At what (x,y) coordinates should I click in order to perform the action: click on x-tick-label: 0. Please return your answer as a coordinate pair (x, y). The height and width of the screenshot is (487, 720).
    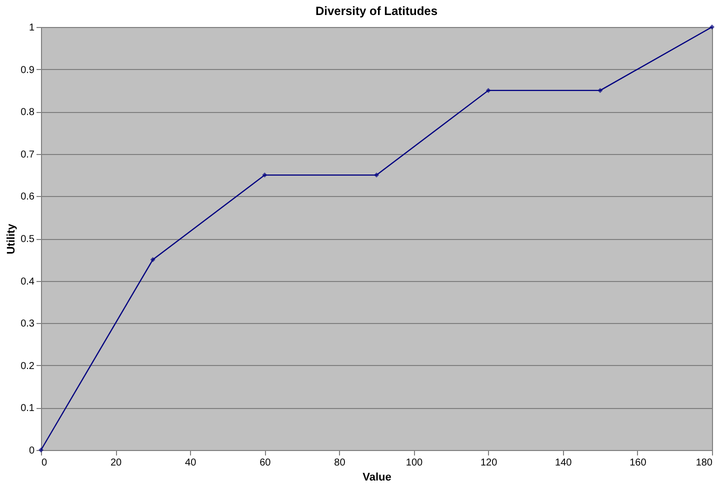
    Looking at the image, I should click on (45, 463).